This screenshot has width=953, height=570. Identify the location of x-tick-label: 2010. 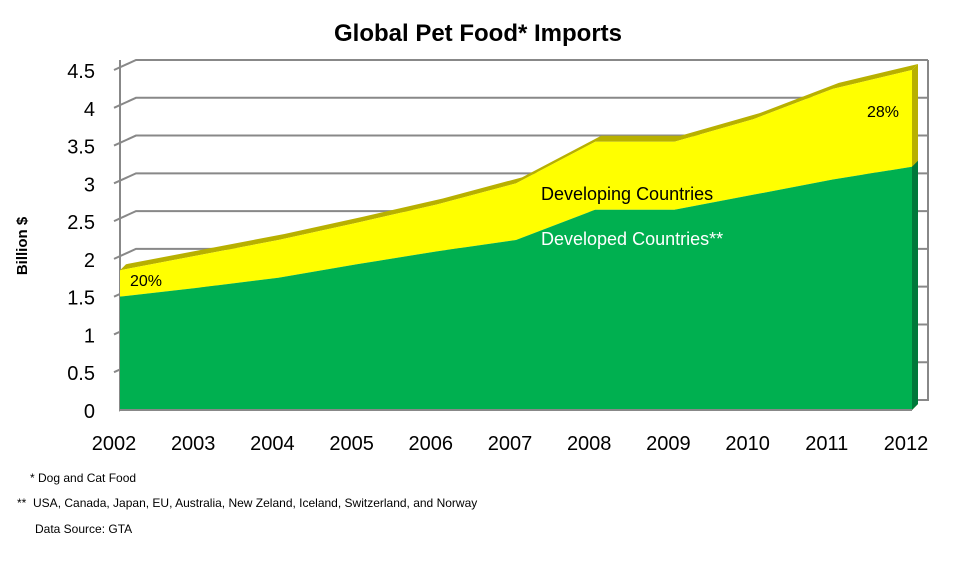
(747, 444).